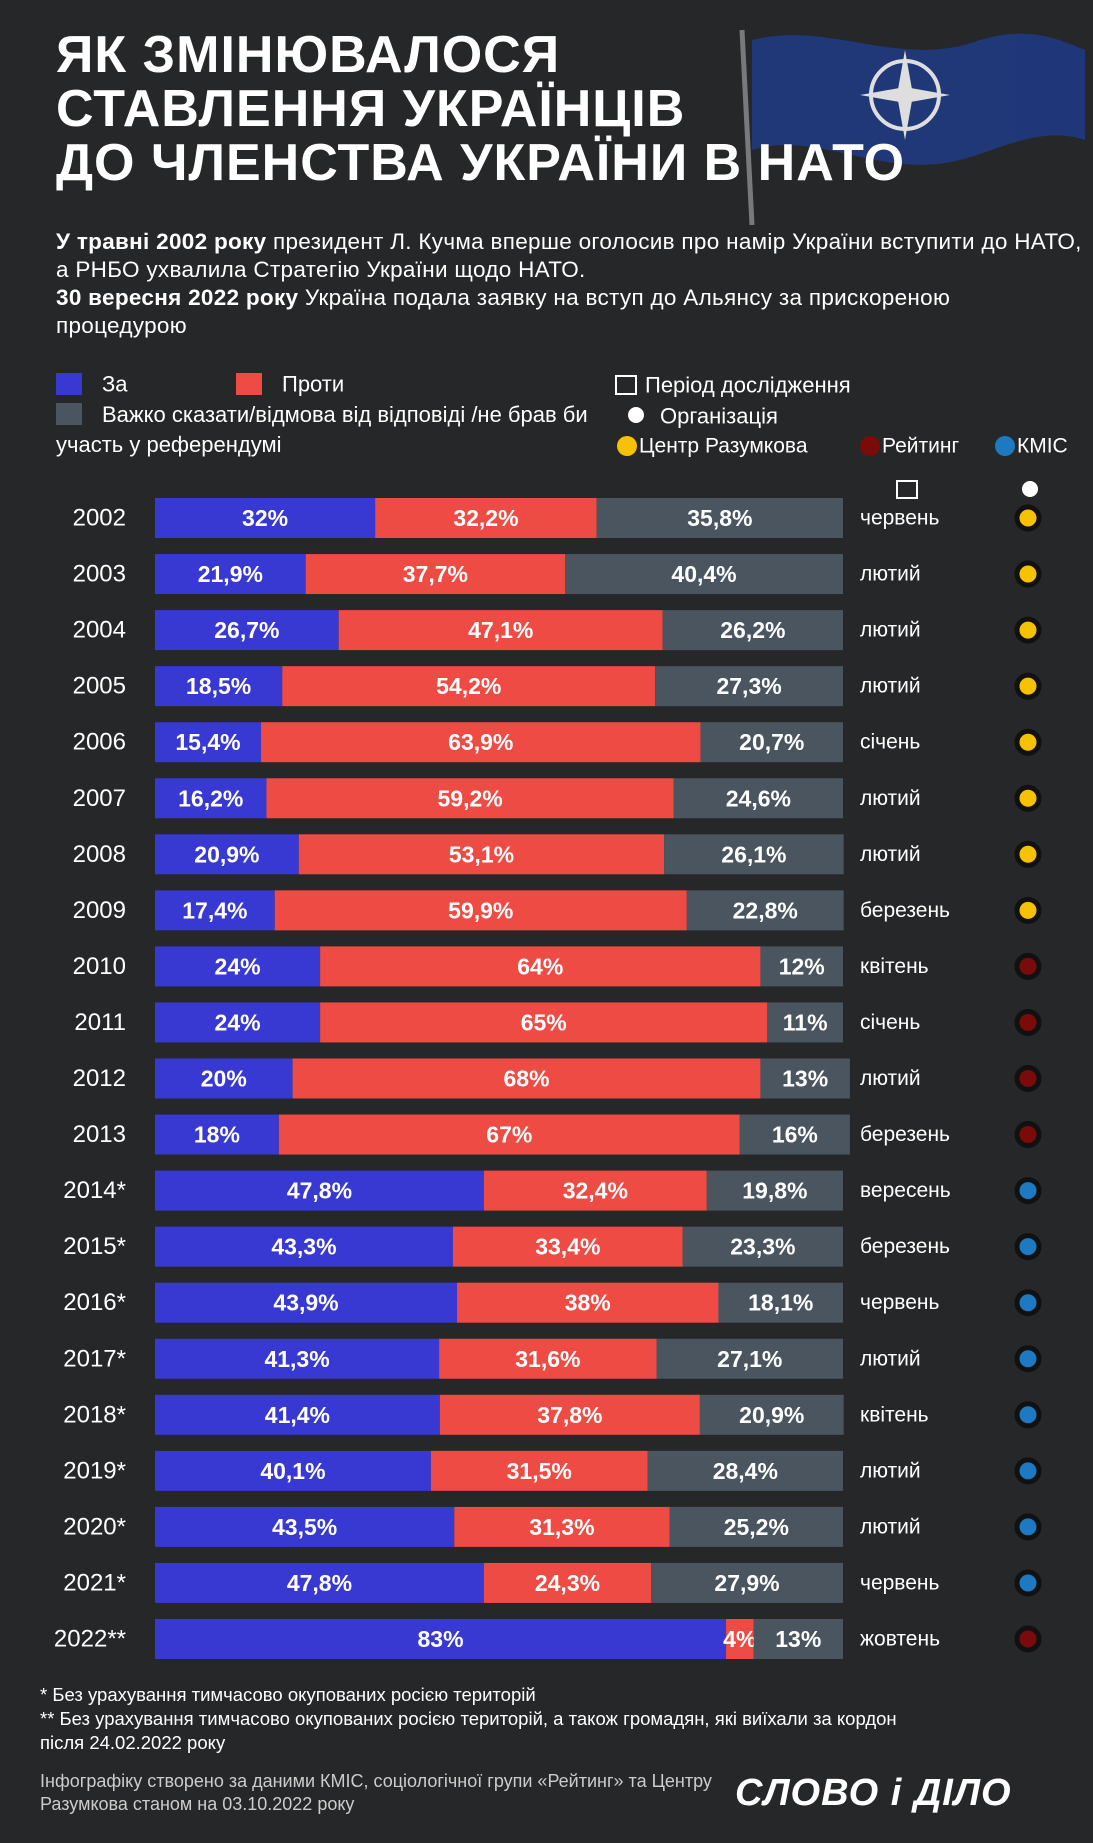 The width and height of the screenshot is (1093, 1843). I want to click on category-label: 2008, so click(99, 854).